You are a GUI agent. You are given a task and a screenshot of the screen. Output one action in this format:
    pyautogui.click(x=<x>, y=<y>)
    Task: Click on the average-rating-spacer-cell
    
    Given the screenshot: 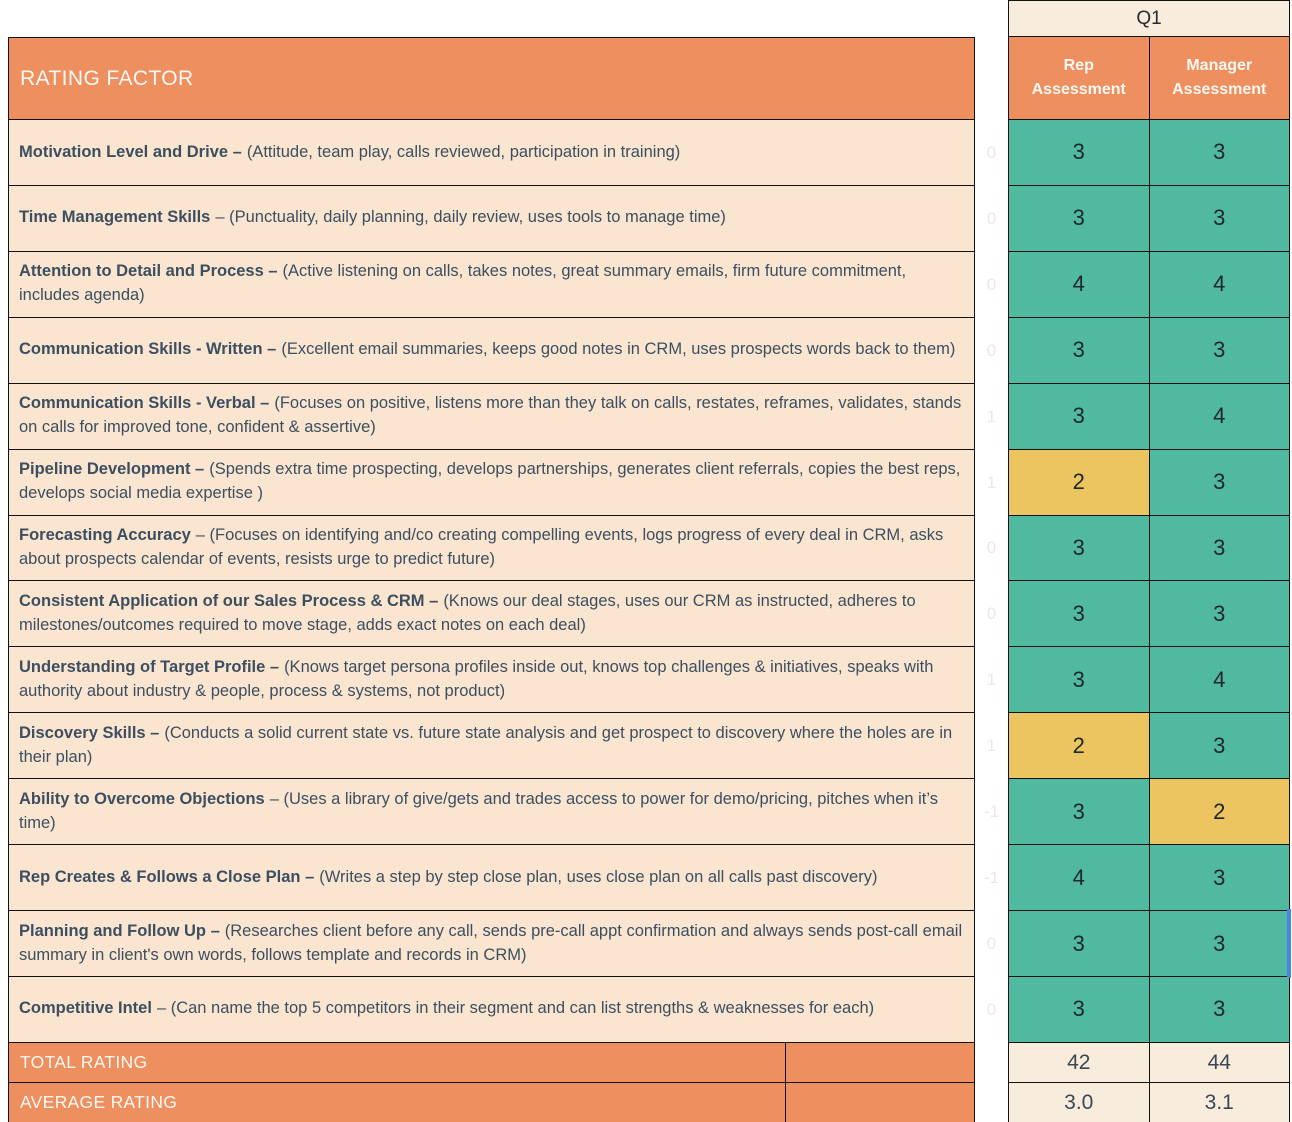 What is the action you would take?
    pyautogui.click(x=880, y=1102)
    